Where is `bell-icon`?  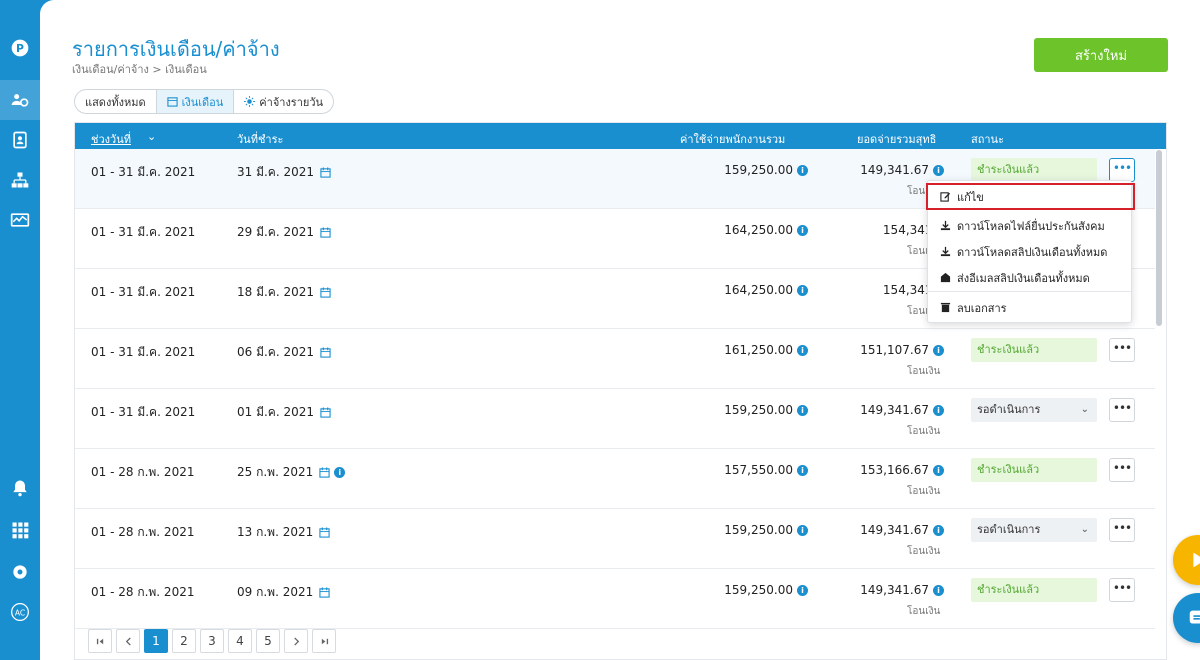
bell-icon is located at coordinates (20, 488).